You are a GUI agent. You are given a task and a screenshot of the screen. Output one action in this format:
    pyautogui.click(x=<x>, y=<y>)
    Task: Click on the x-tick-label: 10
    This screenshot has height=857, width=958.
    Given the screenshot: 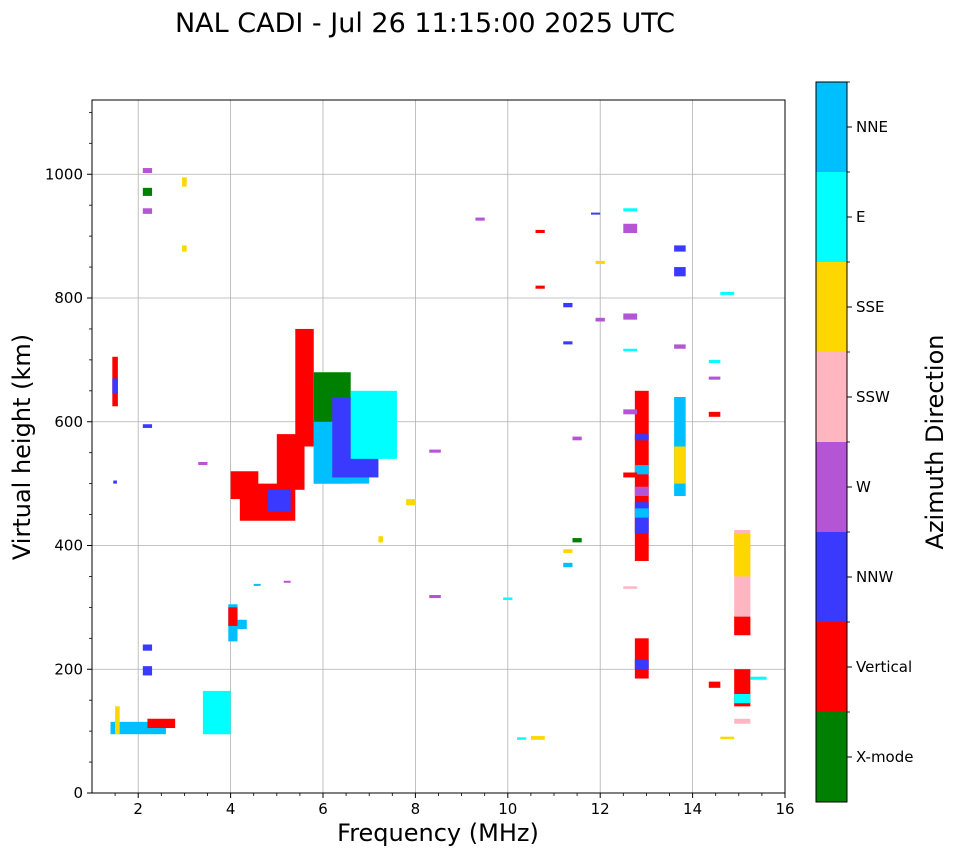 What is the action you would take?
    pyautogui.click(x=507, y=809)
    